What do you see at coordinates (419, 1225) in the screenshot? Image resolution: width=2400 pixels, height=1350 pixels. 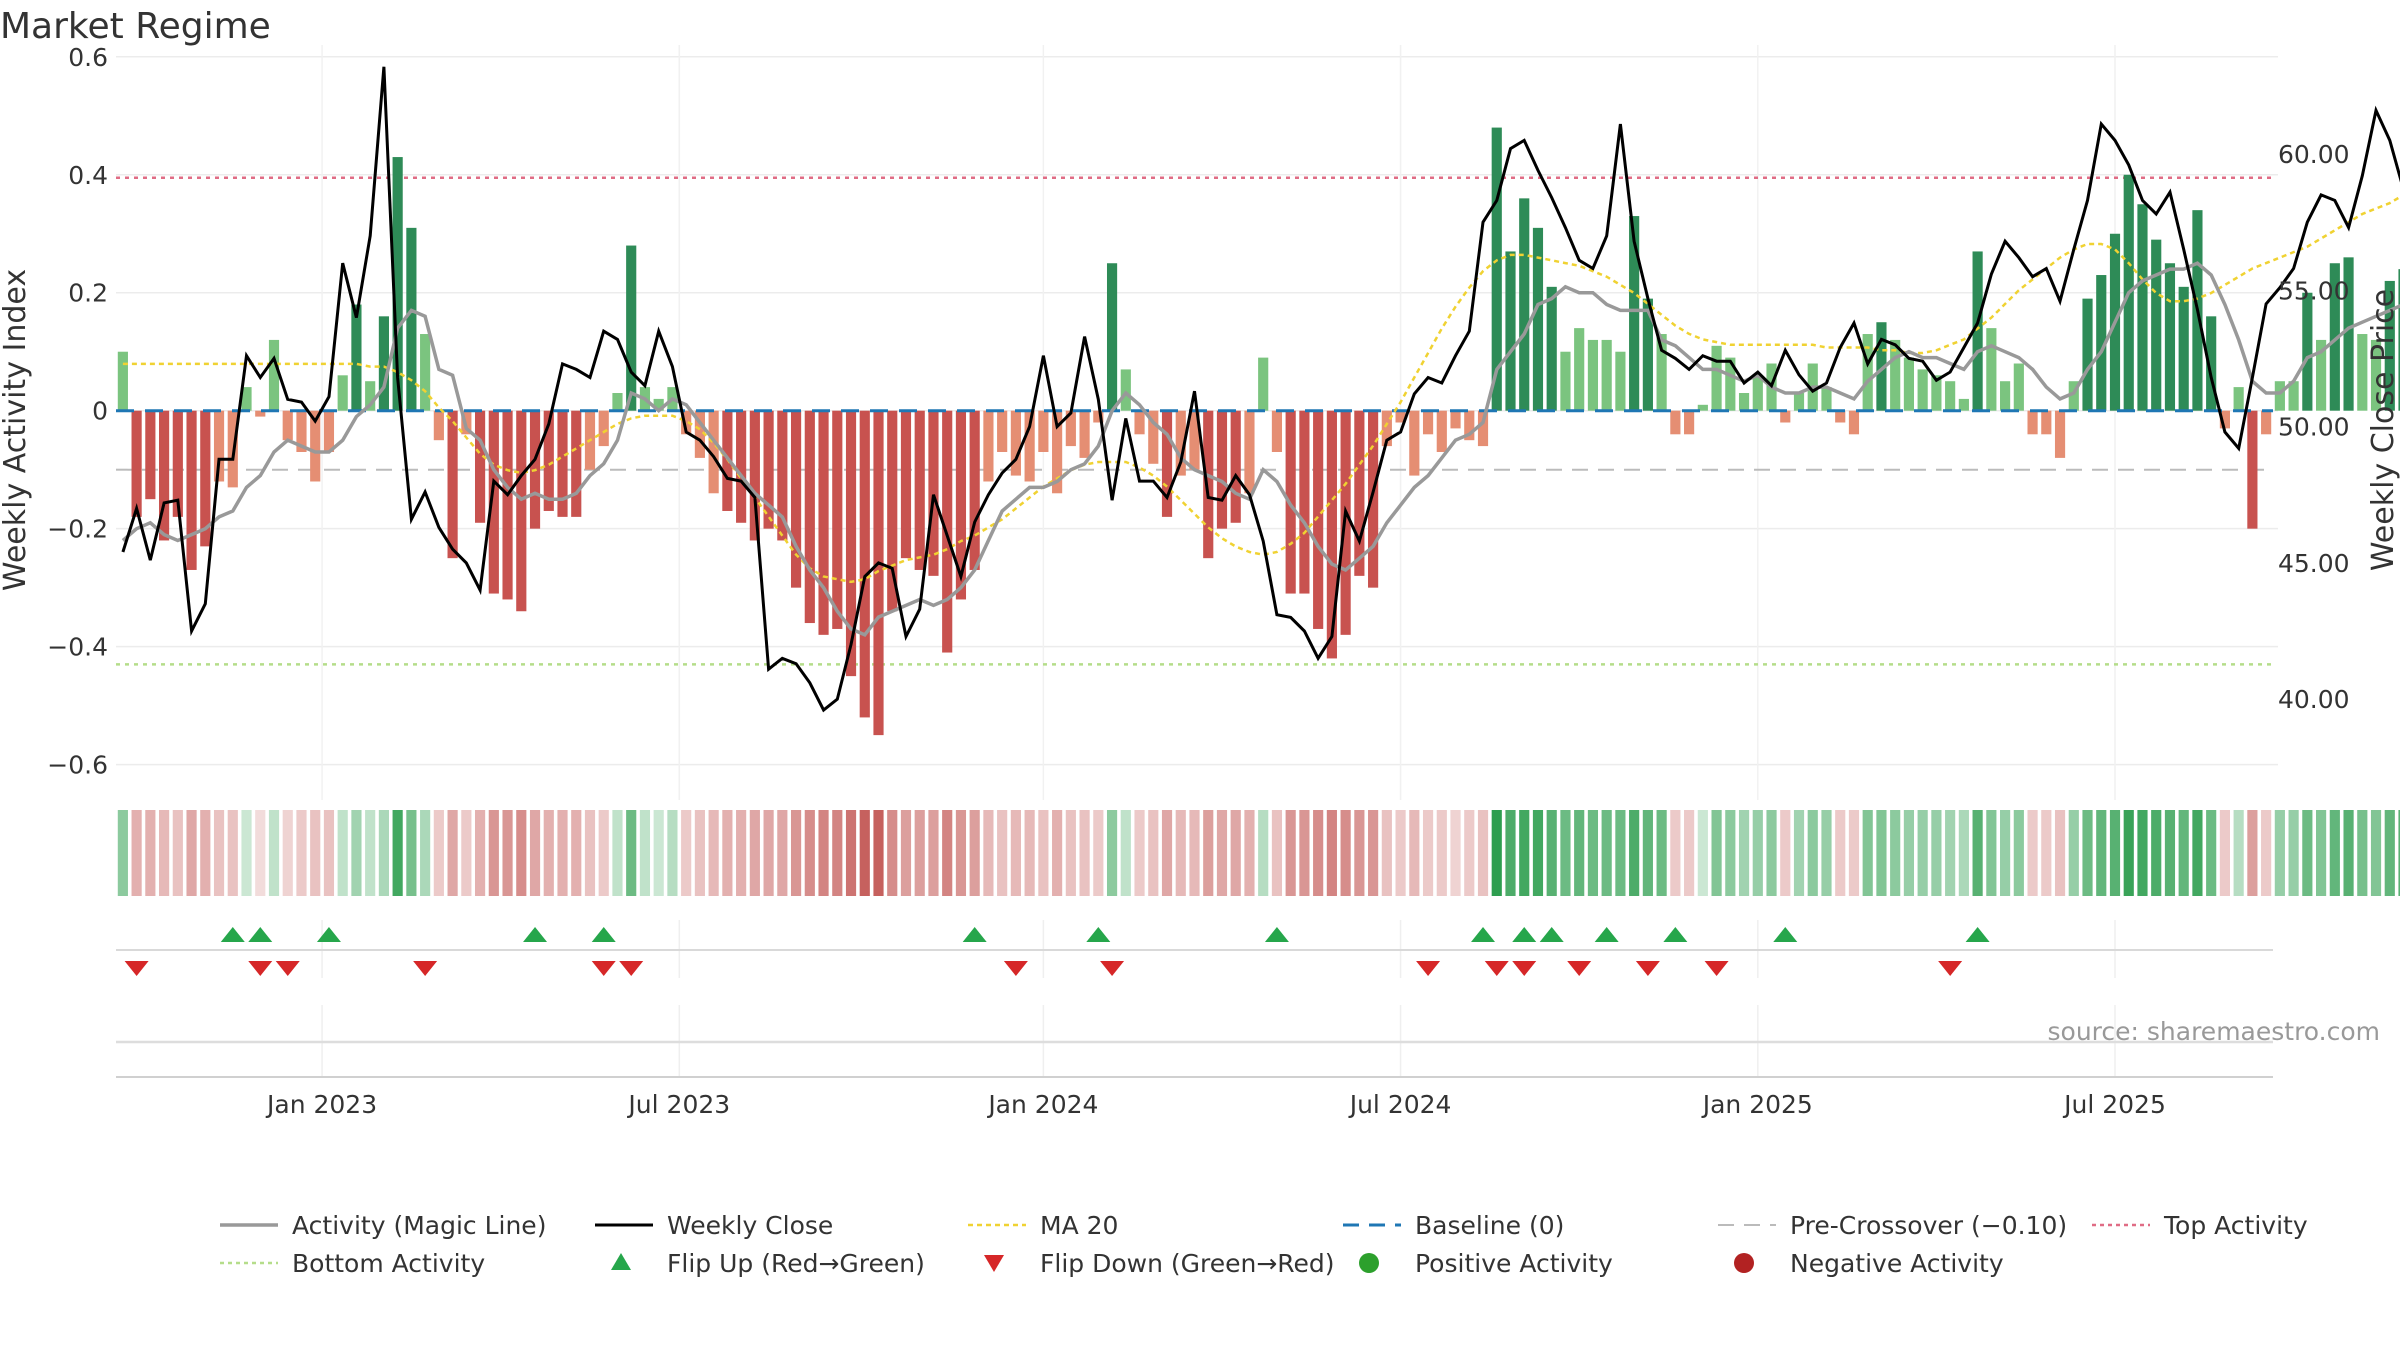 I see `legend-label: Activity (Magic Line)` at bounding box center [419, 1225].